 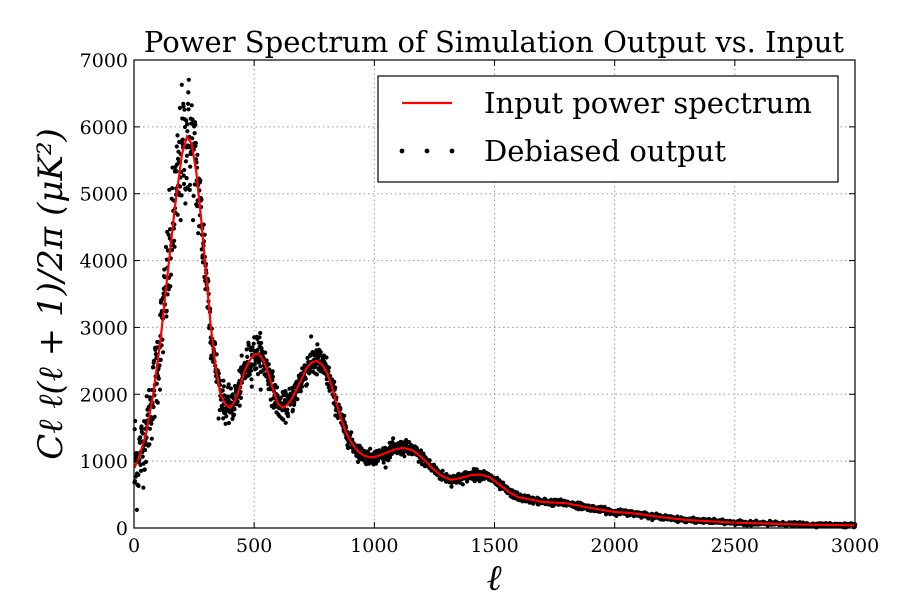 I want to click on legend-box, so click(x=608, y=129).